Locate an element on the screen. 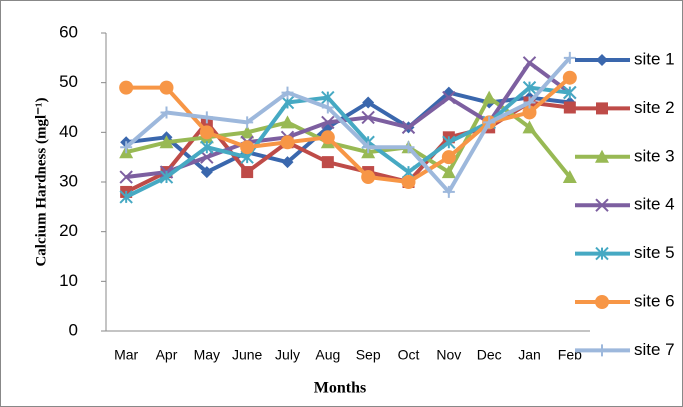  y-tick-label: 30 is located at coordinates (68, 180).